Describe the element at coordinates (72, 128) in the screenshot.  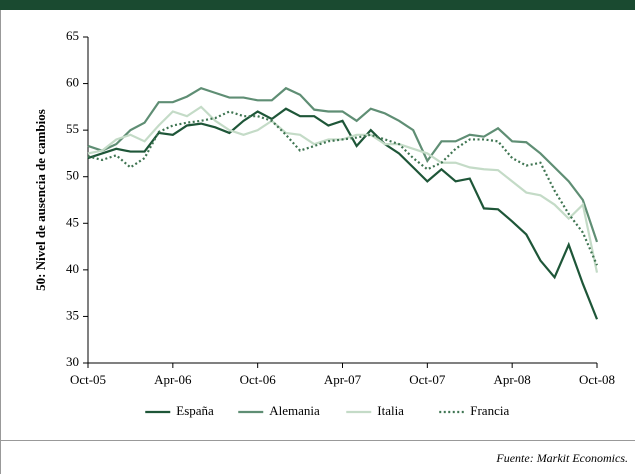
I see `y-tick-label: 55` at that location.